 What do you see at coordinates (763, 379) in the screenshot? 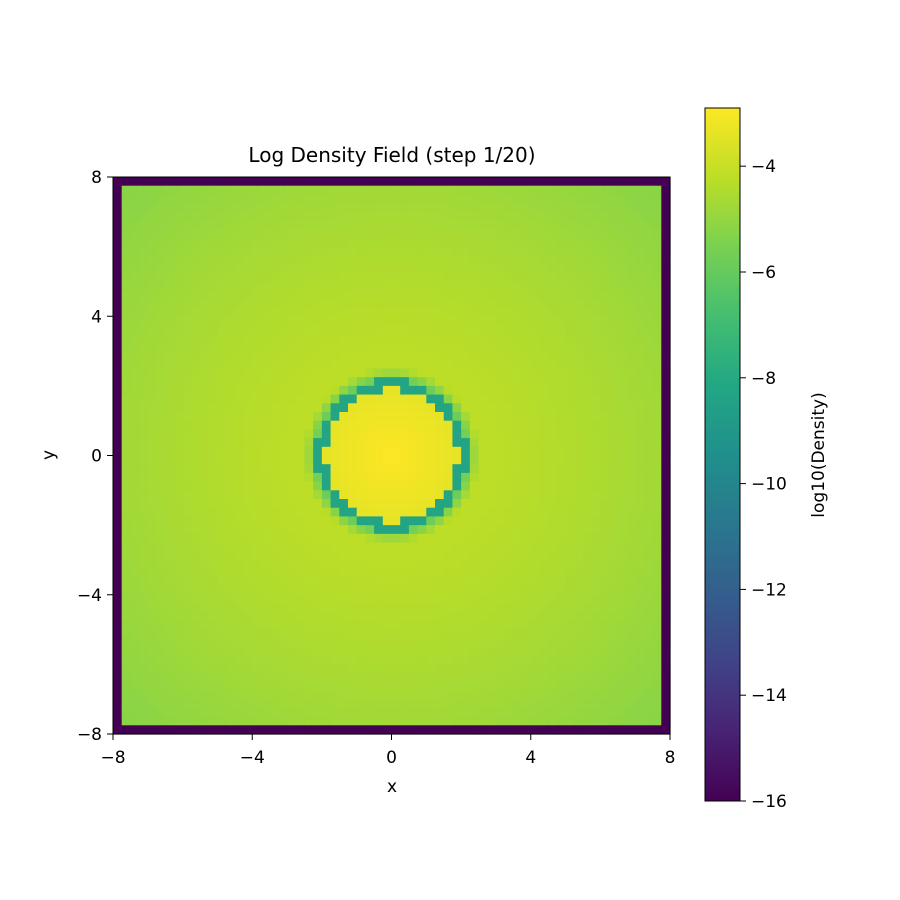
I see `colorbar-tick-label: −8` at bounding box center [763, 379].